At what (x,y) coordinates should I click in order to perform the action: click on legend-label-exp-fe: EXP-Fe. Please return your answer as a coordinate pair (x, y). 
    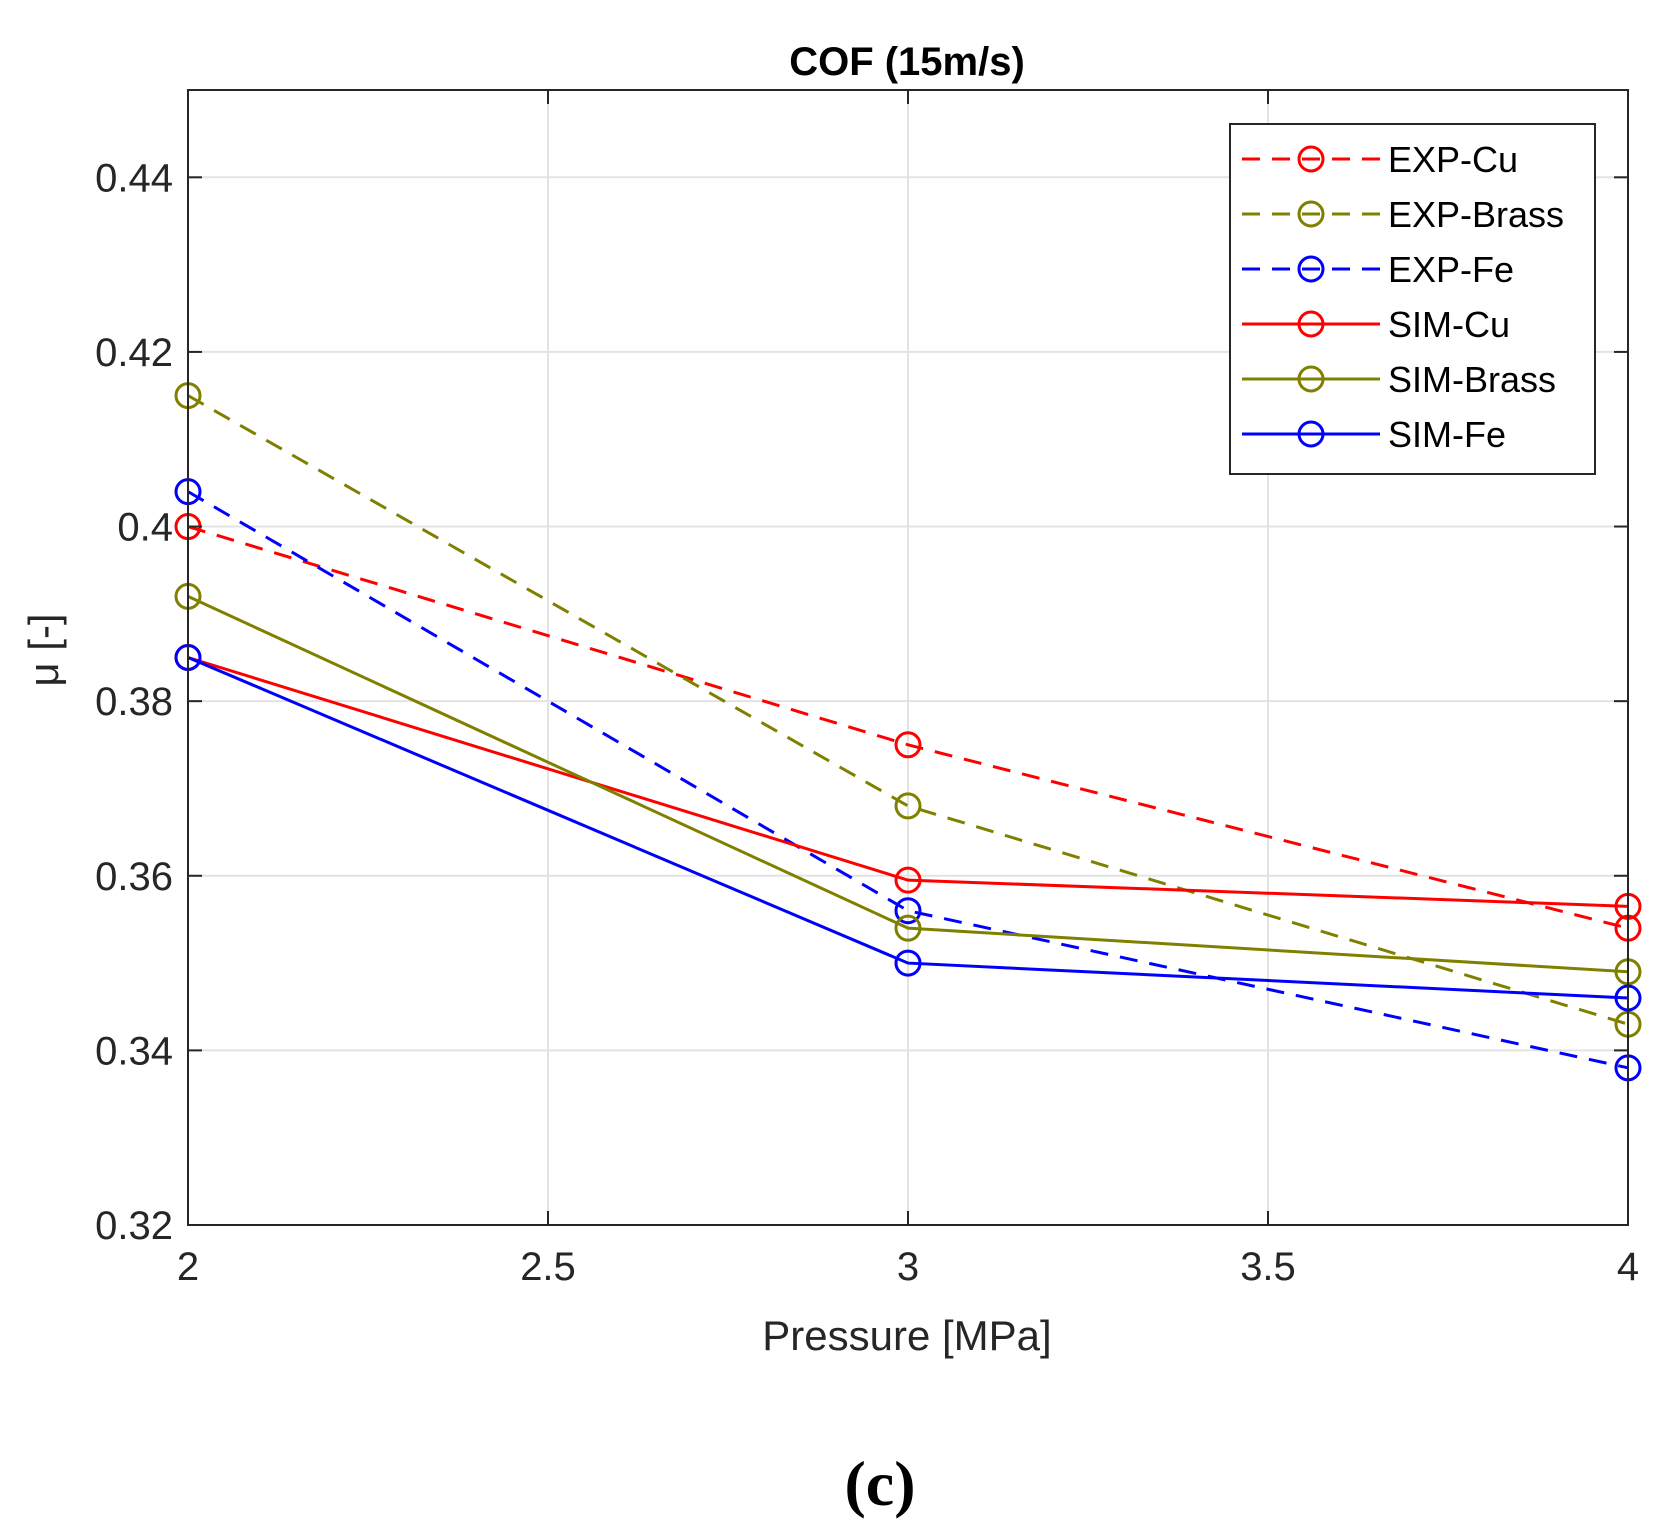
    Looking at the image, I should click on (1451, 269).